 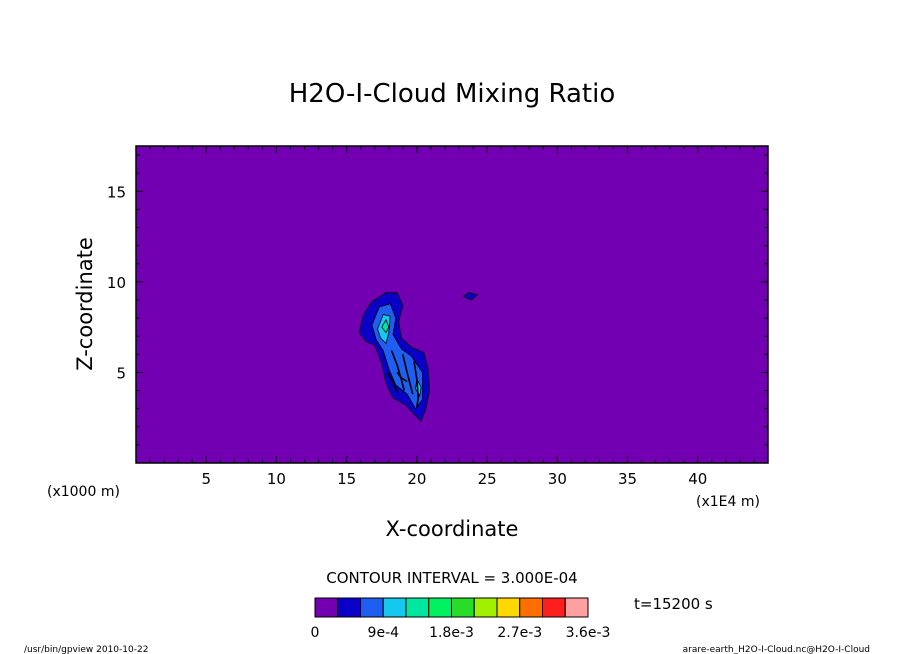 I want to click on y-axis-unit: (x1000 m), so click(x=83, y=492).